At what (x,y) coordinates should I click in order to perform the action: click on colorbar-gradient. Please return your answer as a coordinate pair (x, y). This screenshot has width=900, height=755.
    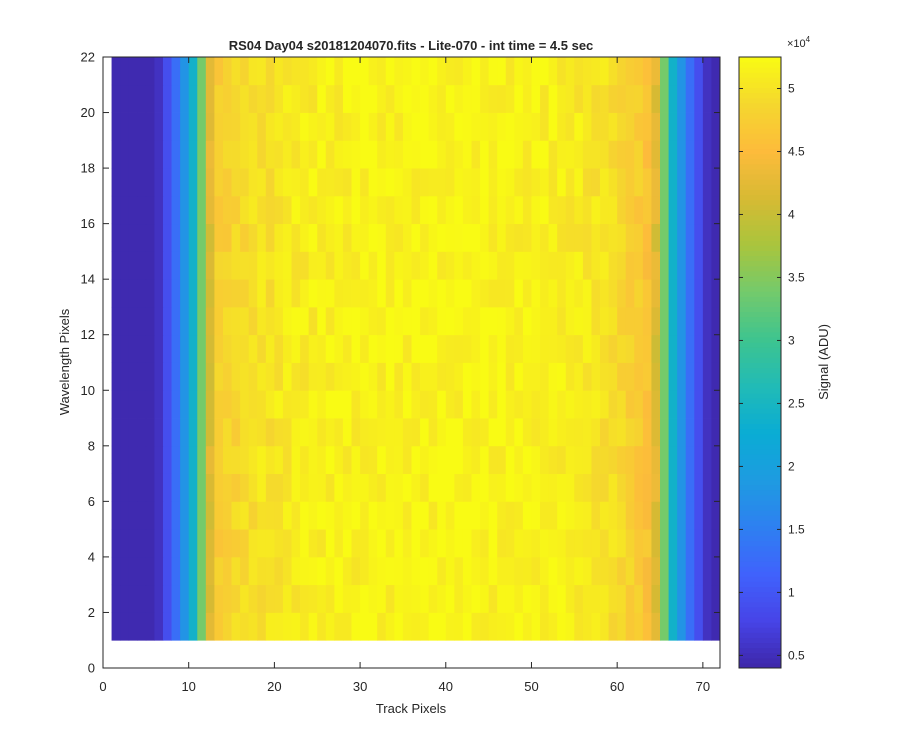
    Looking at the image, I should click on (760, 363).